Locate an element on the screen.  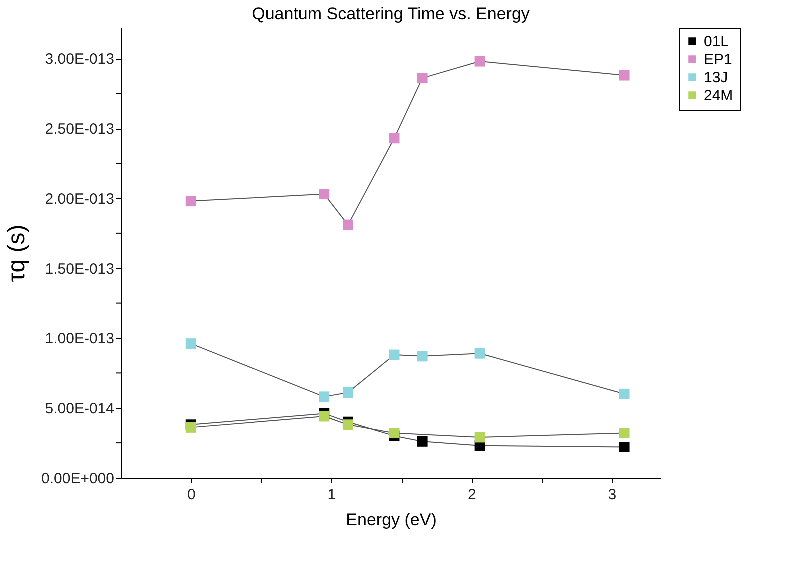
y-tick-label: 3.00E-013 is located at coordinates (79, 59).